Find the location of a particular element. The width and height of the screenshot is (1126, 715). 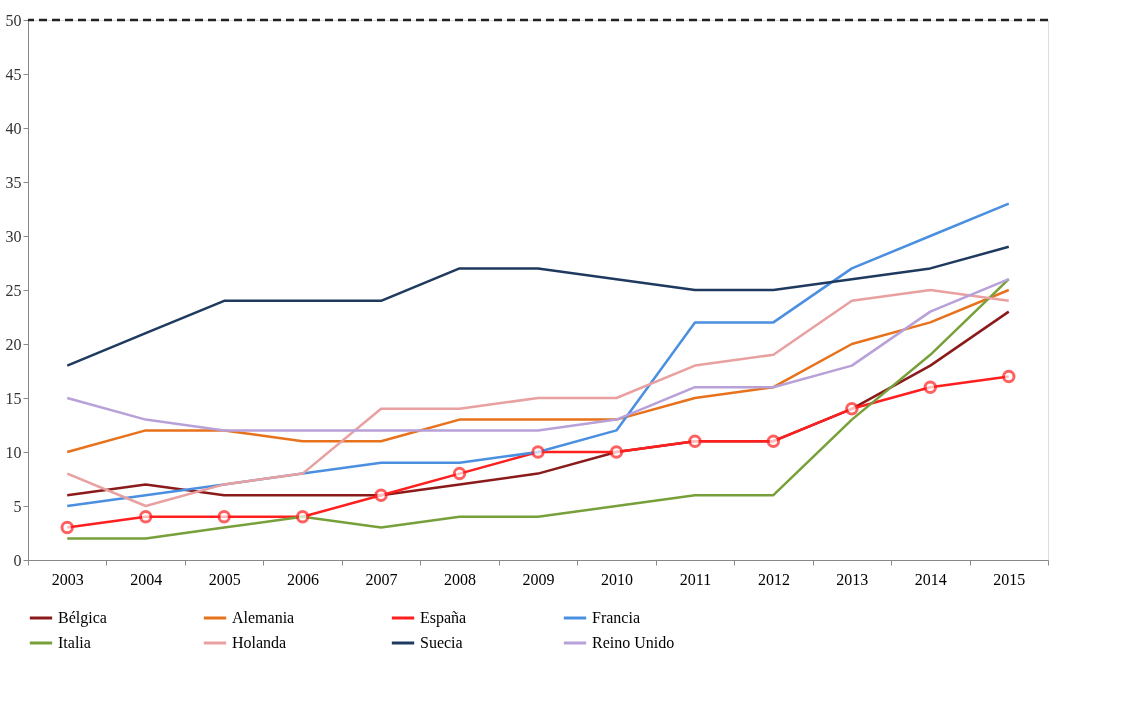

legend-label: Bélgica is located at coordinates (82, 618).